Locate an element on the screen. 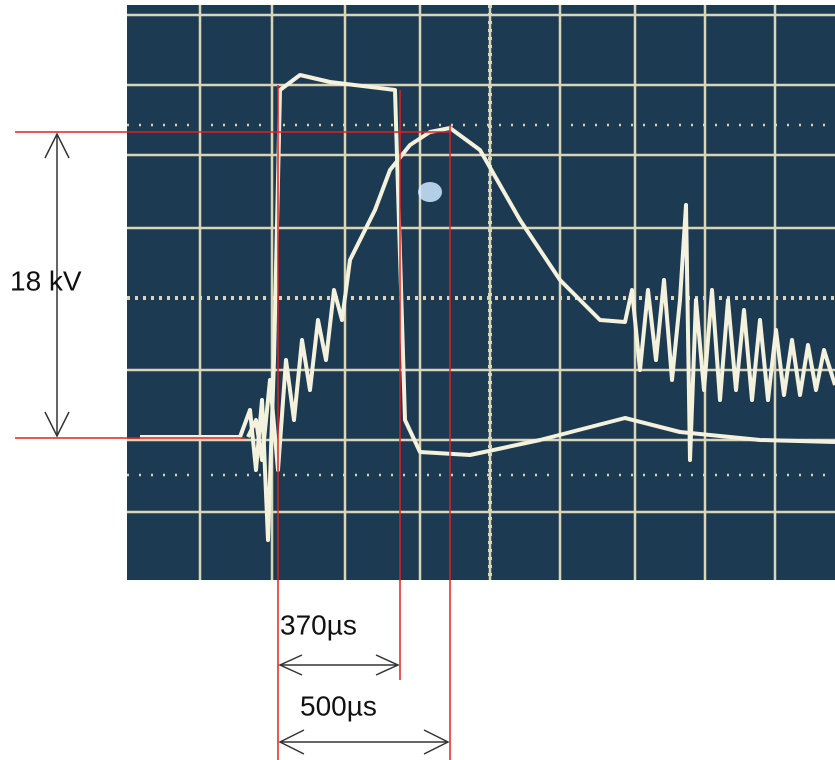 Image resolution: width=835 pixels, height=760 pixels. width-arrow is located at coordinates (339, 665).